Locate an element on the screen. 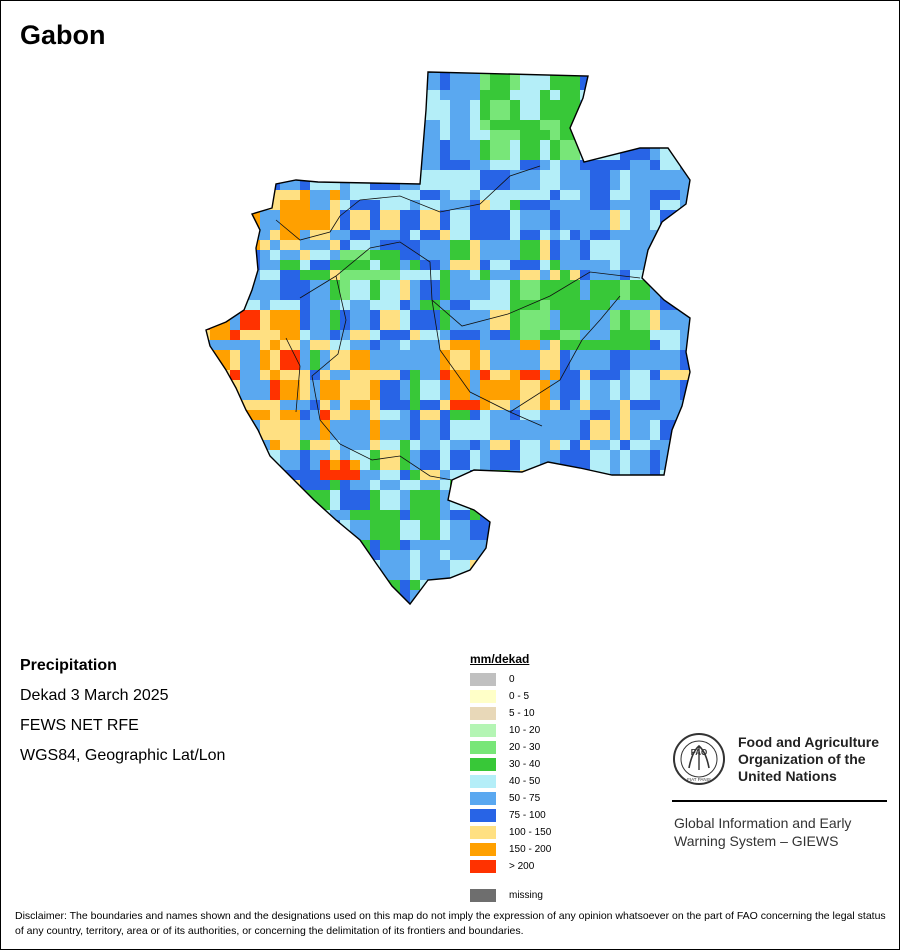 This screenshot has width=900, height=950. legend-label: 0 is located at coordinates (512, 679).